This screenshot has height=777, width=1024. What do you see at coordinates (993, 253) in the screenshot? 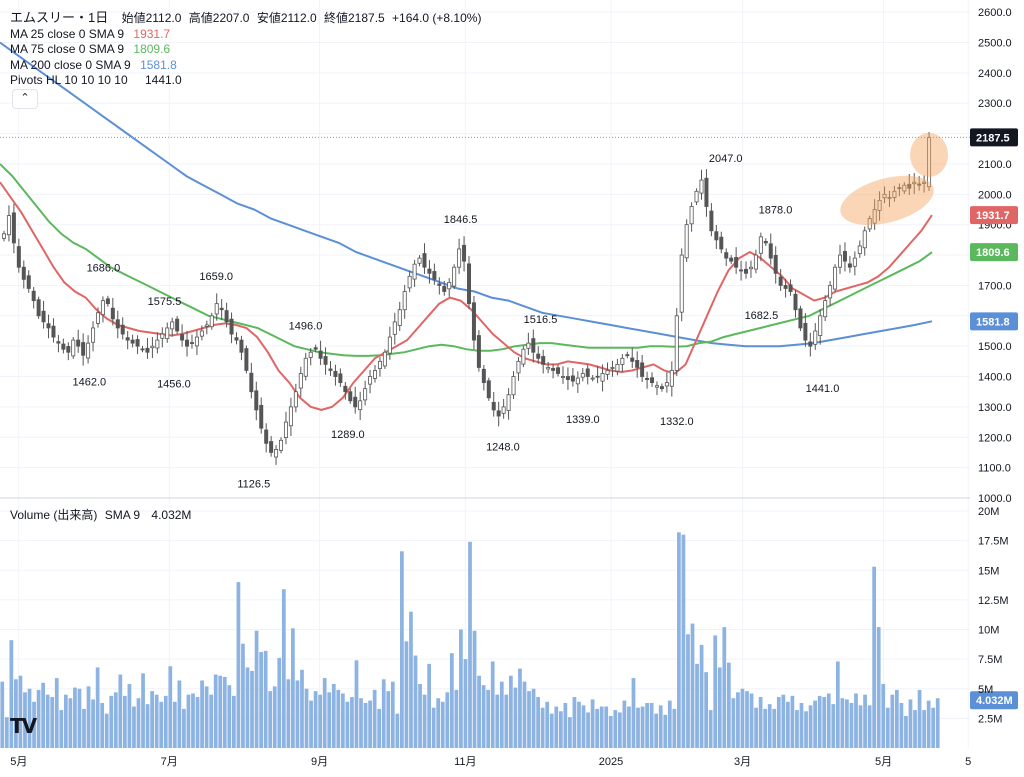
I see `ma-value-tag: 1809.6` at bounding box center [993, 253].